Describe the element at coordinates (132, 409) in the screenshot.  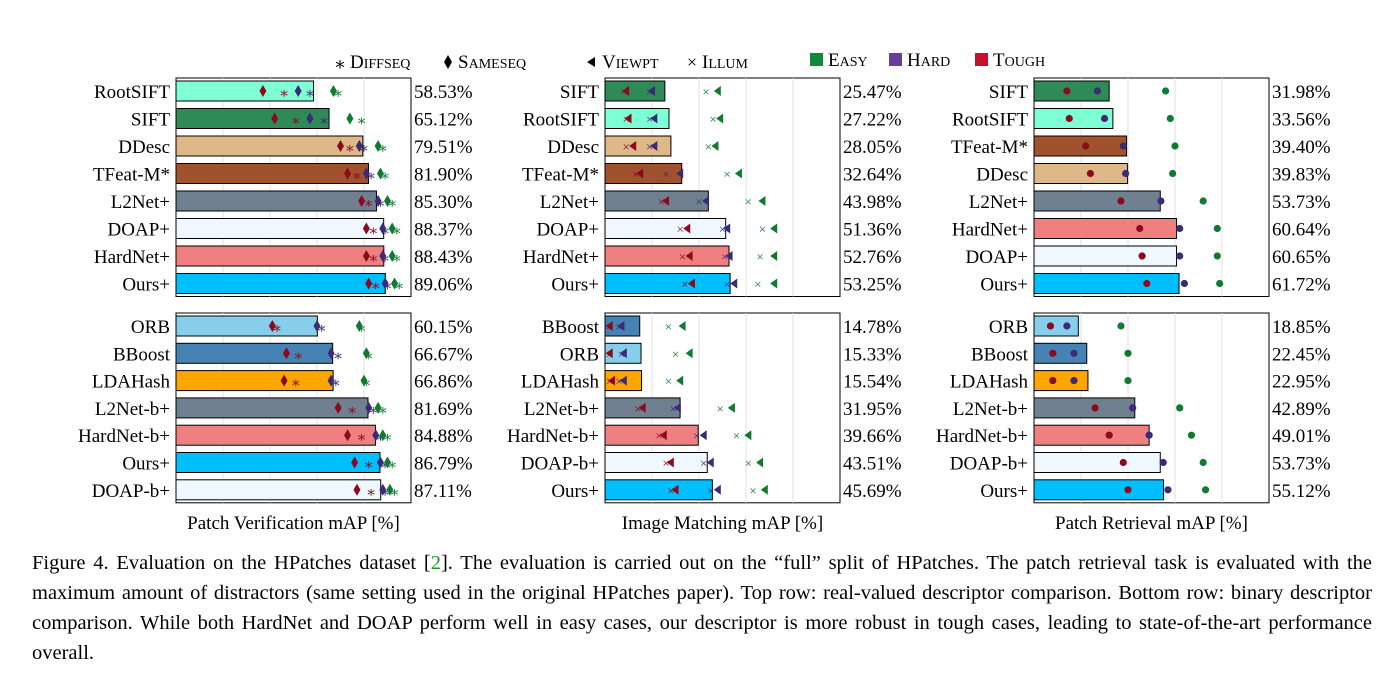
I see `verification-binary-category-label-3: L2Net-b+` at that location.